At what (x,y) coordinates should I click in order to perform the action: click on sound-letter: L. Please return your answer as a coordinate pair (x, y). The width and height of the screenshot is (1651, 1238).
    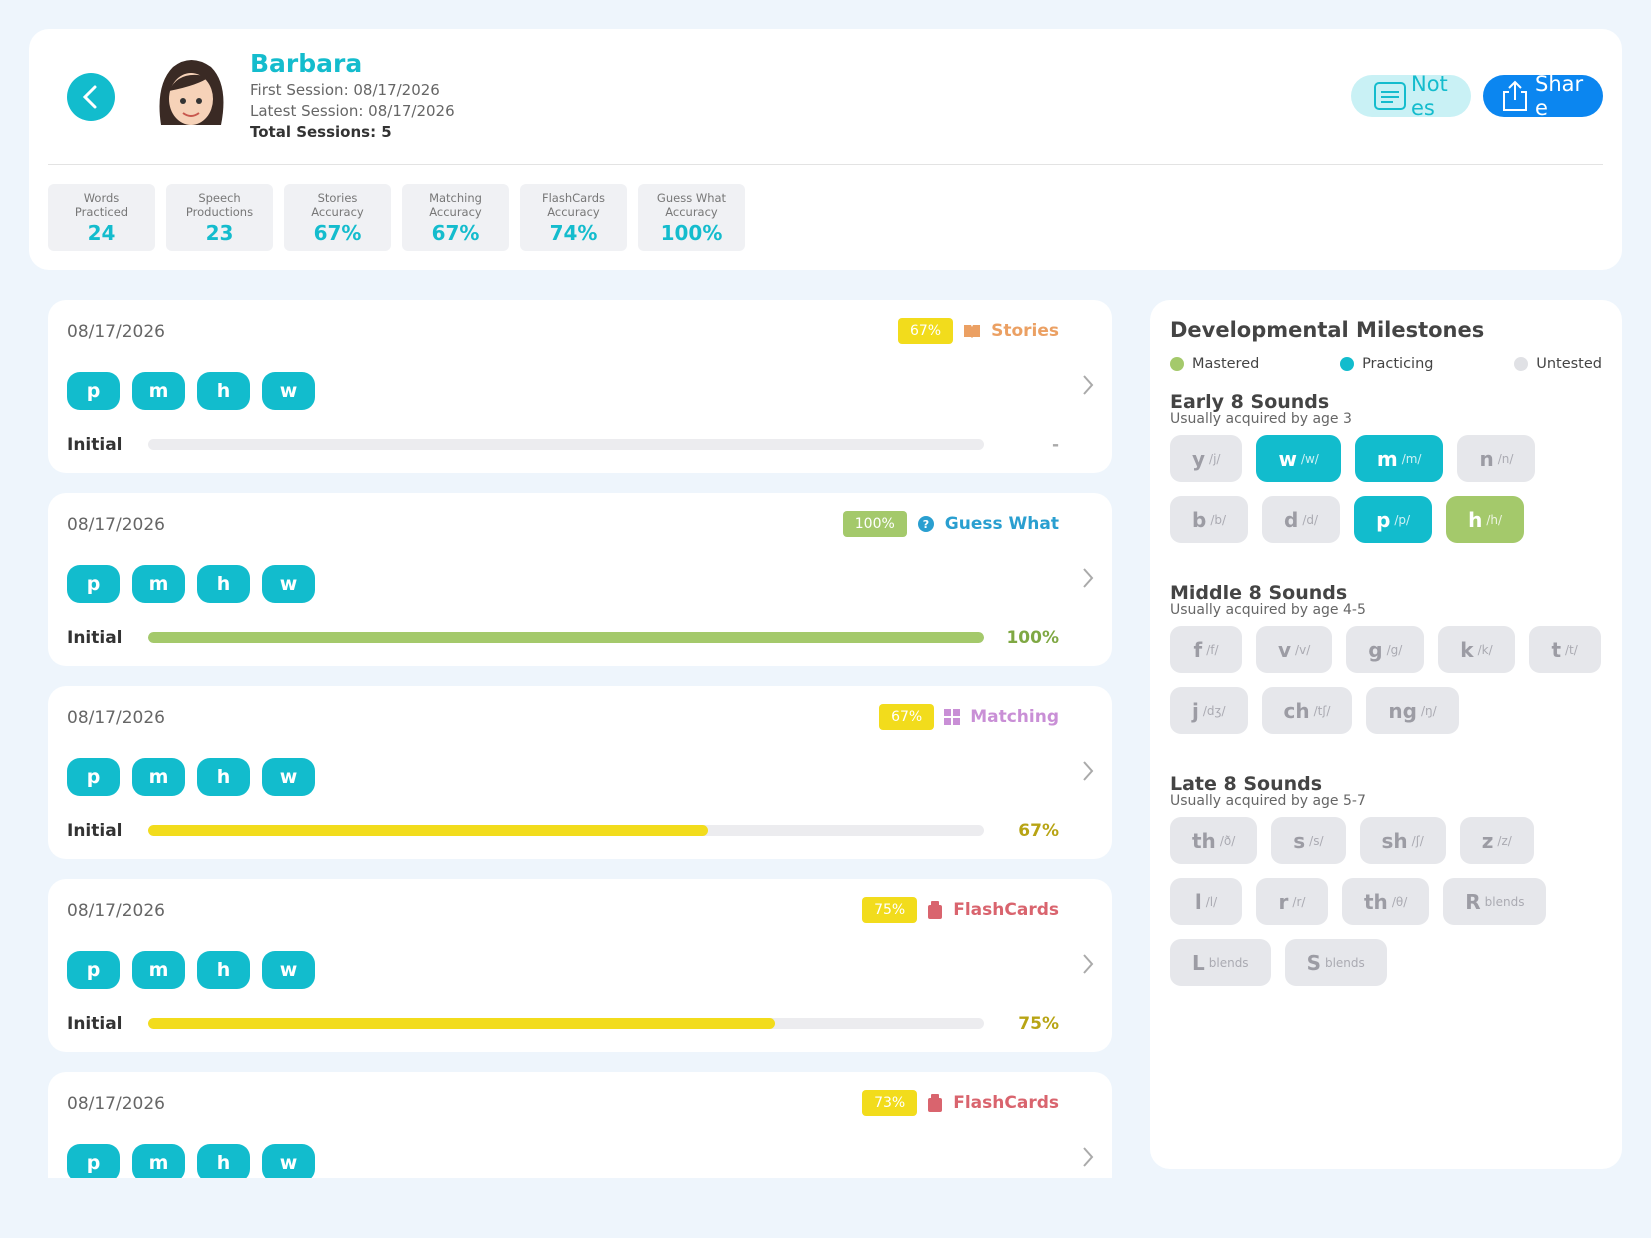
    Looking at the image, I should click on (1198, 962).